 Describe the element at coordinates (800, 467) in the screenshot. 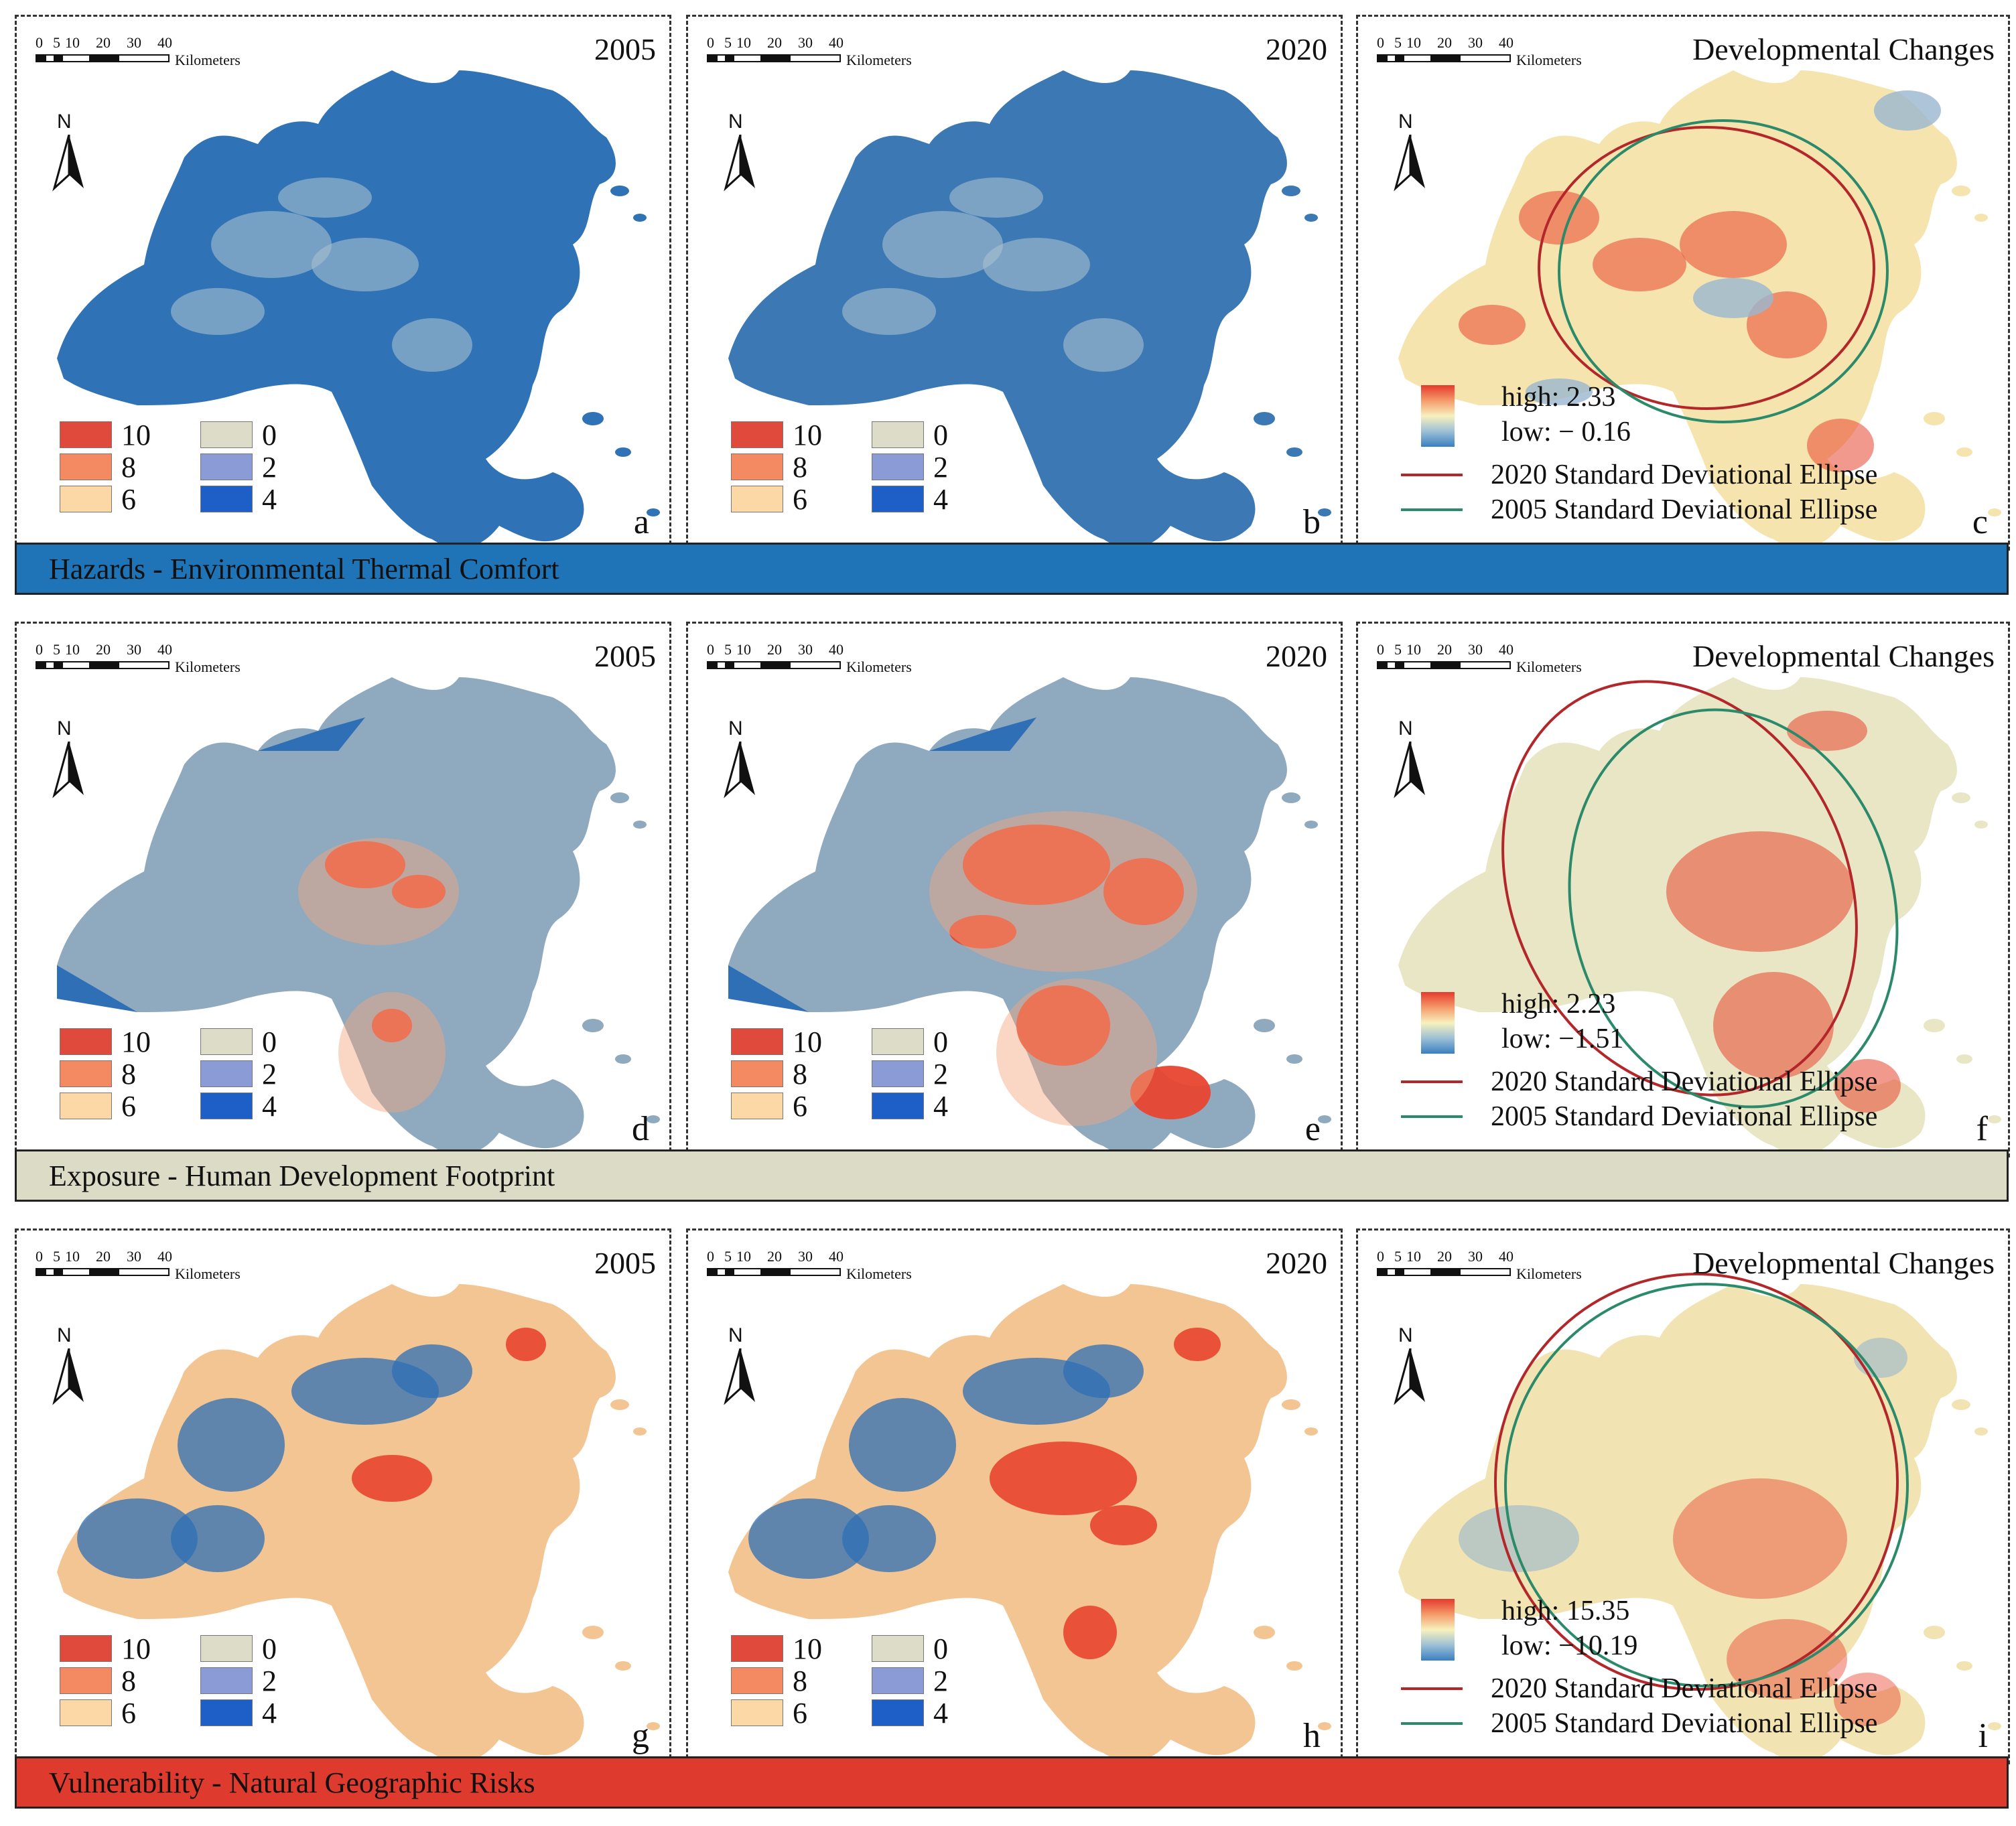

I see `legend-label: 8` at that location.